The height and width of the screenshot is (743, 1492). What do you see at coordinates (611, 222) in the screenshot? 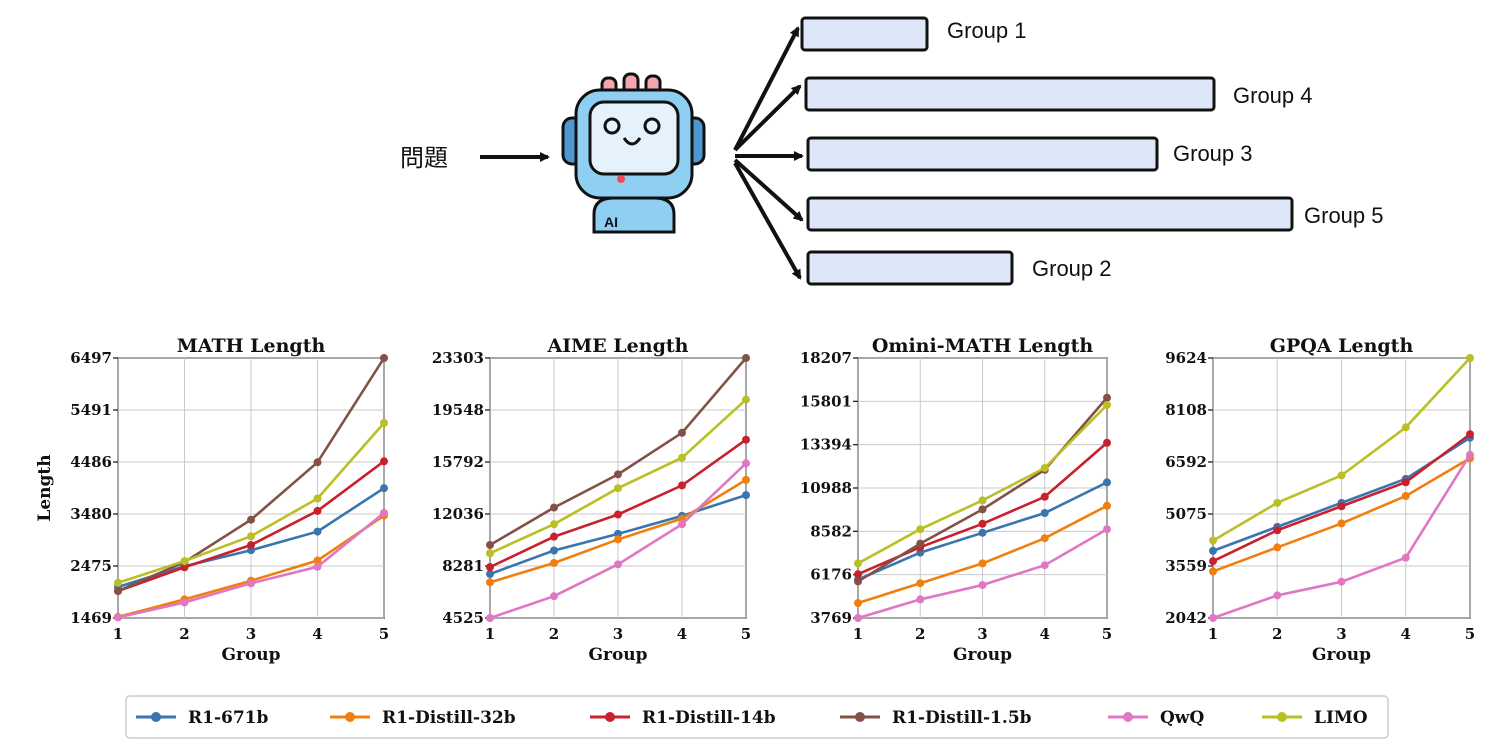
I see `robot-badge: AI` at bounding box center [611, 222].